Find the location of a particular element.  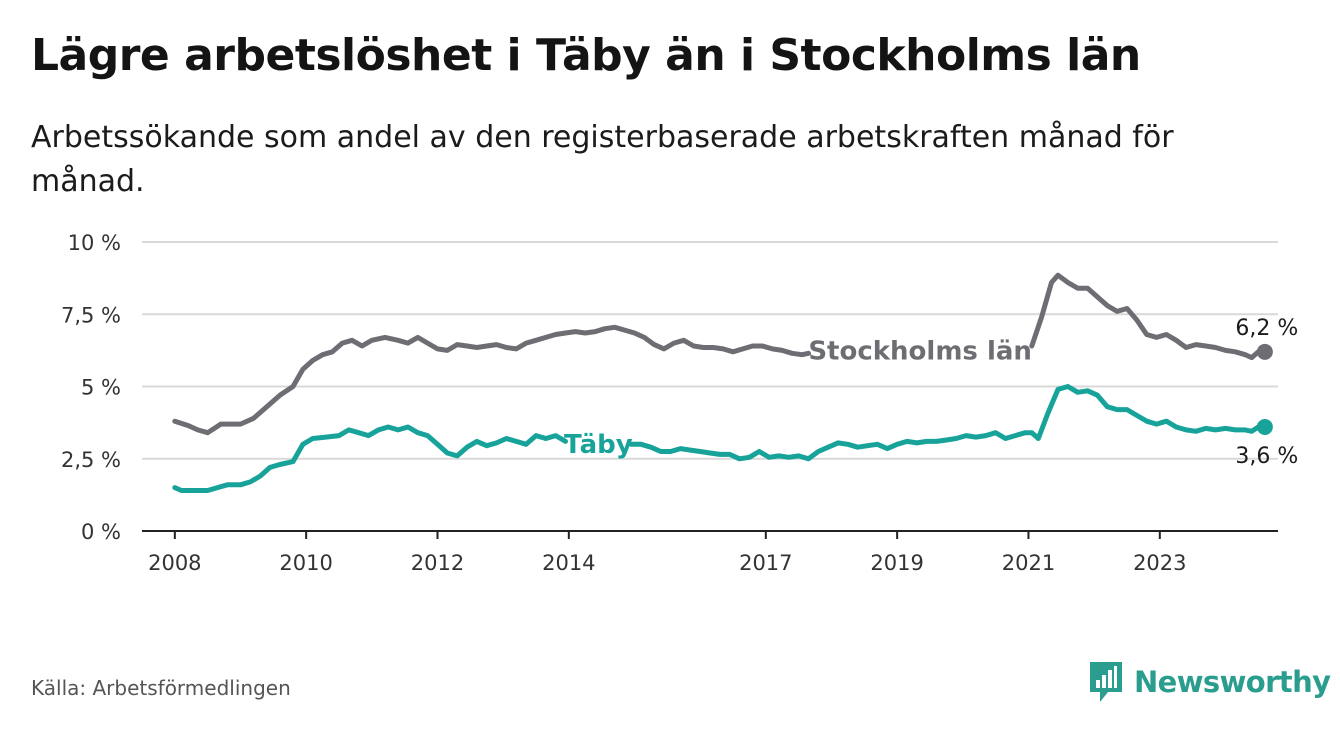

newsworthy-logo-icon is located at coordinates (1106, 682).